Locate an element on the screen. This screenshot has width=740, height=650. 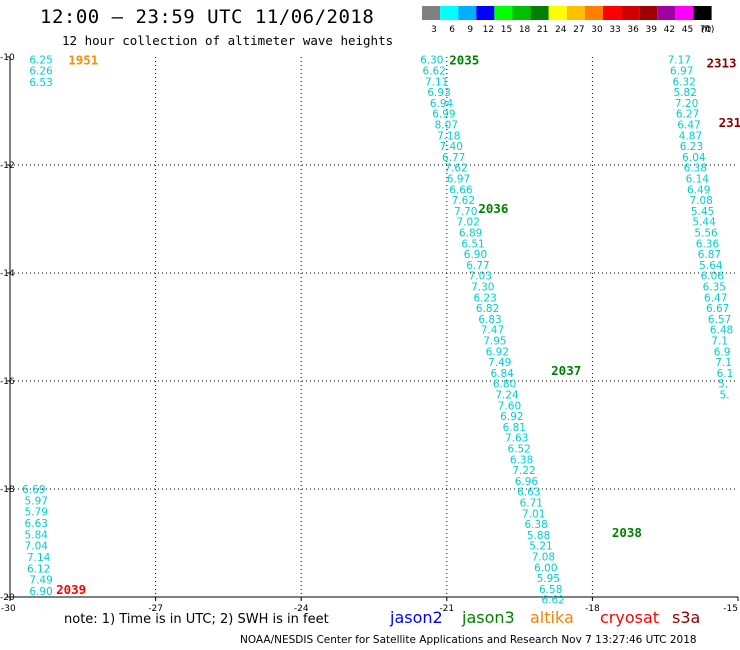
legend-jason3: jason3 is located at coordinates (488, 617).